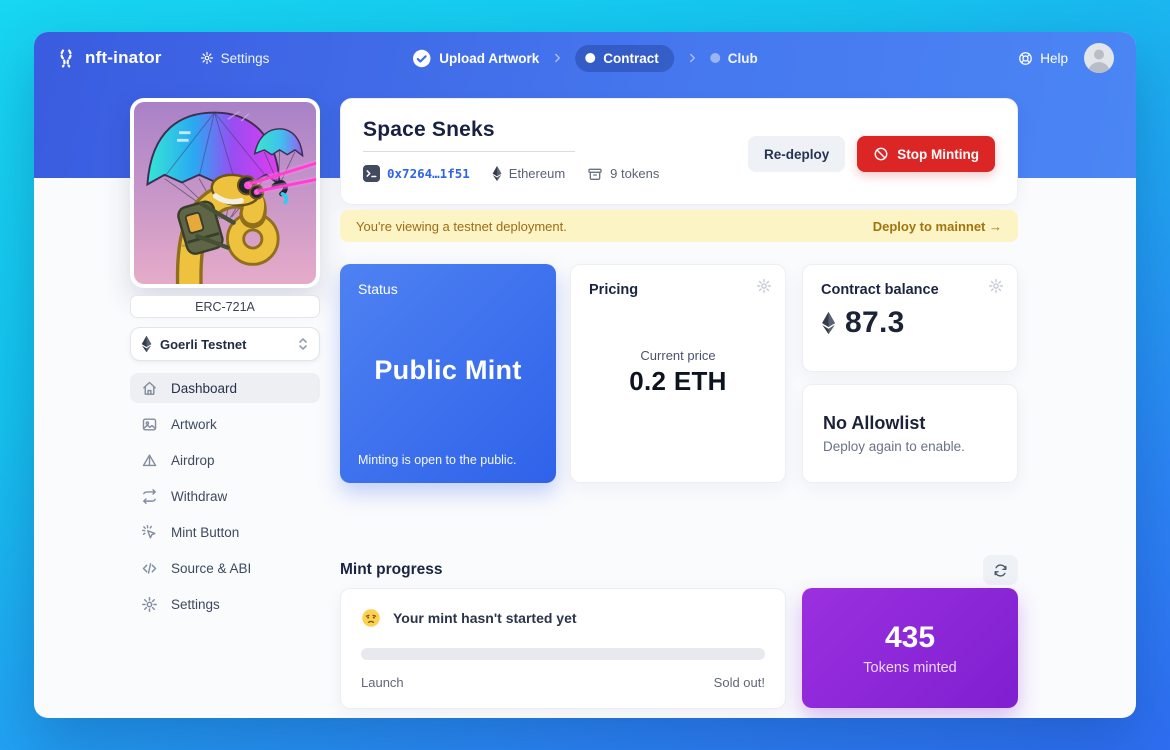  I want to click on token-count-meta: 9 tokens, so click(623, 174).